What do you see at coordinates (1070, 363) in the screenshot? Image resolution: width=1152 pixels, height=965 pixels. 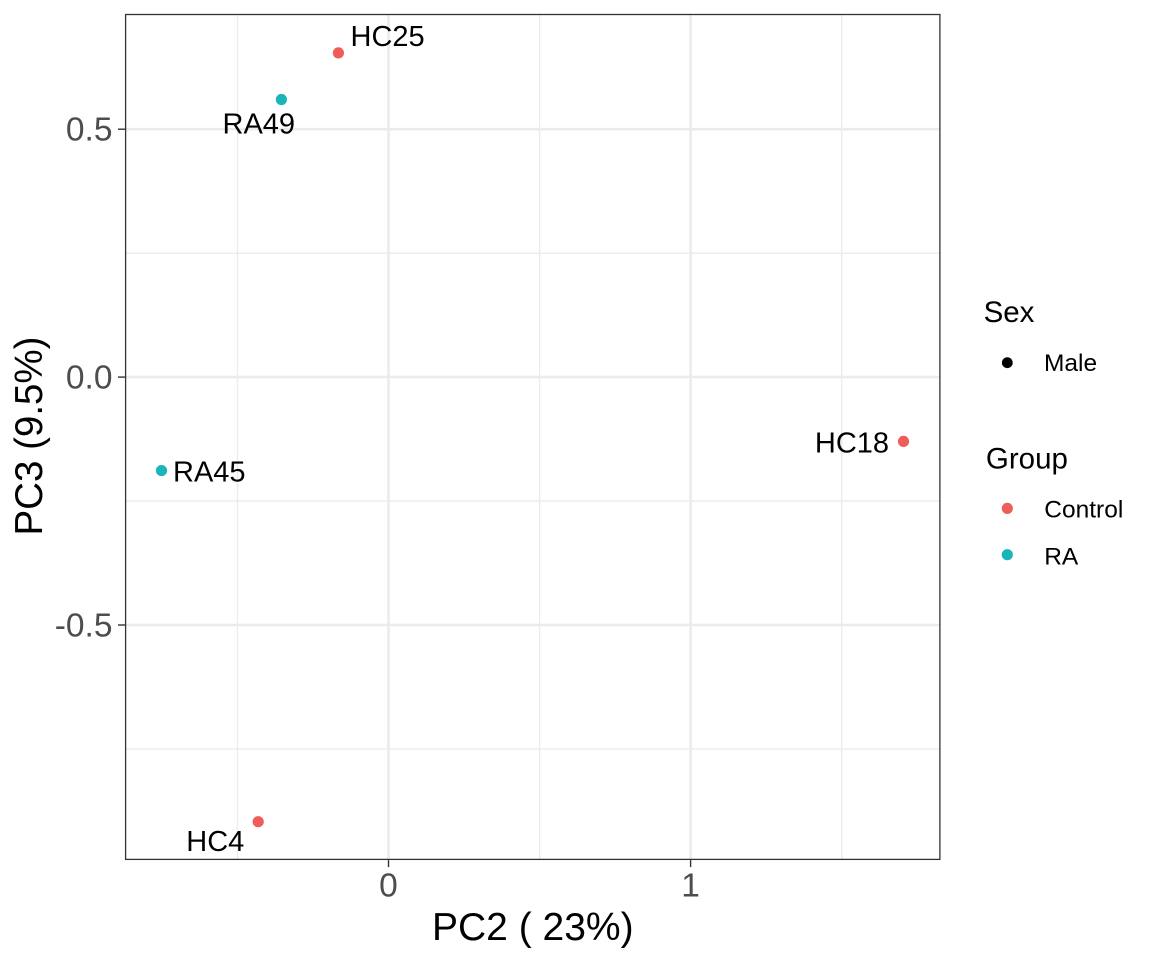 I see `svg-text: Male` at bounding box center [1070, 363].